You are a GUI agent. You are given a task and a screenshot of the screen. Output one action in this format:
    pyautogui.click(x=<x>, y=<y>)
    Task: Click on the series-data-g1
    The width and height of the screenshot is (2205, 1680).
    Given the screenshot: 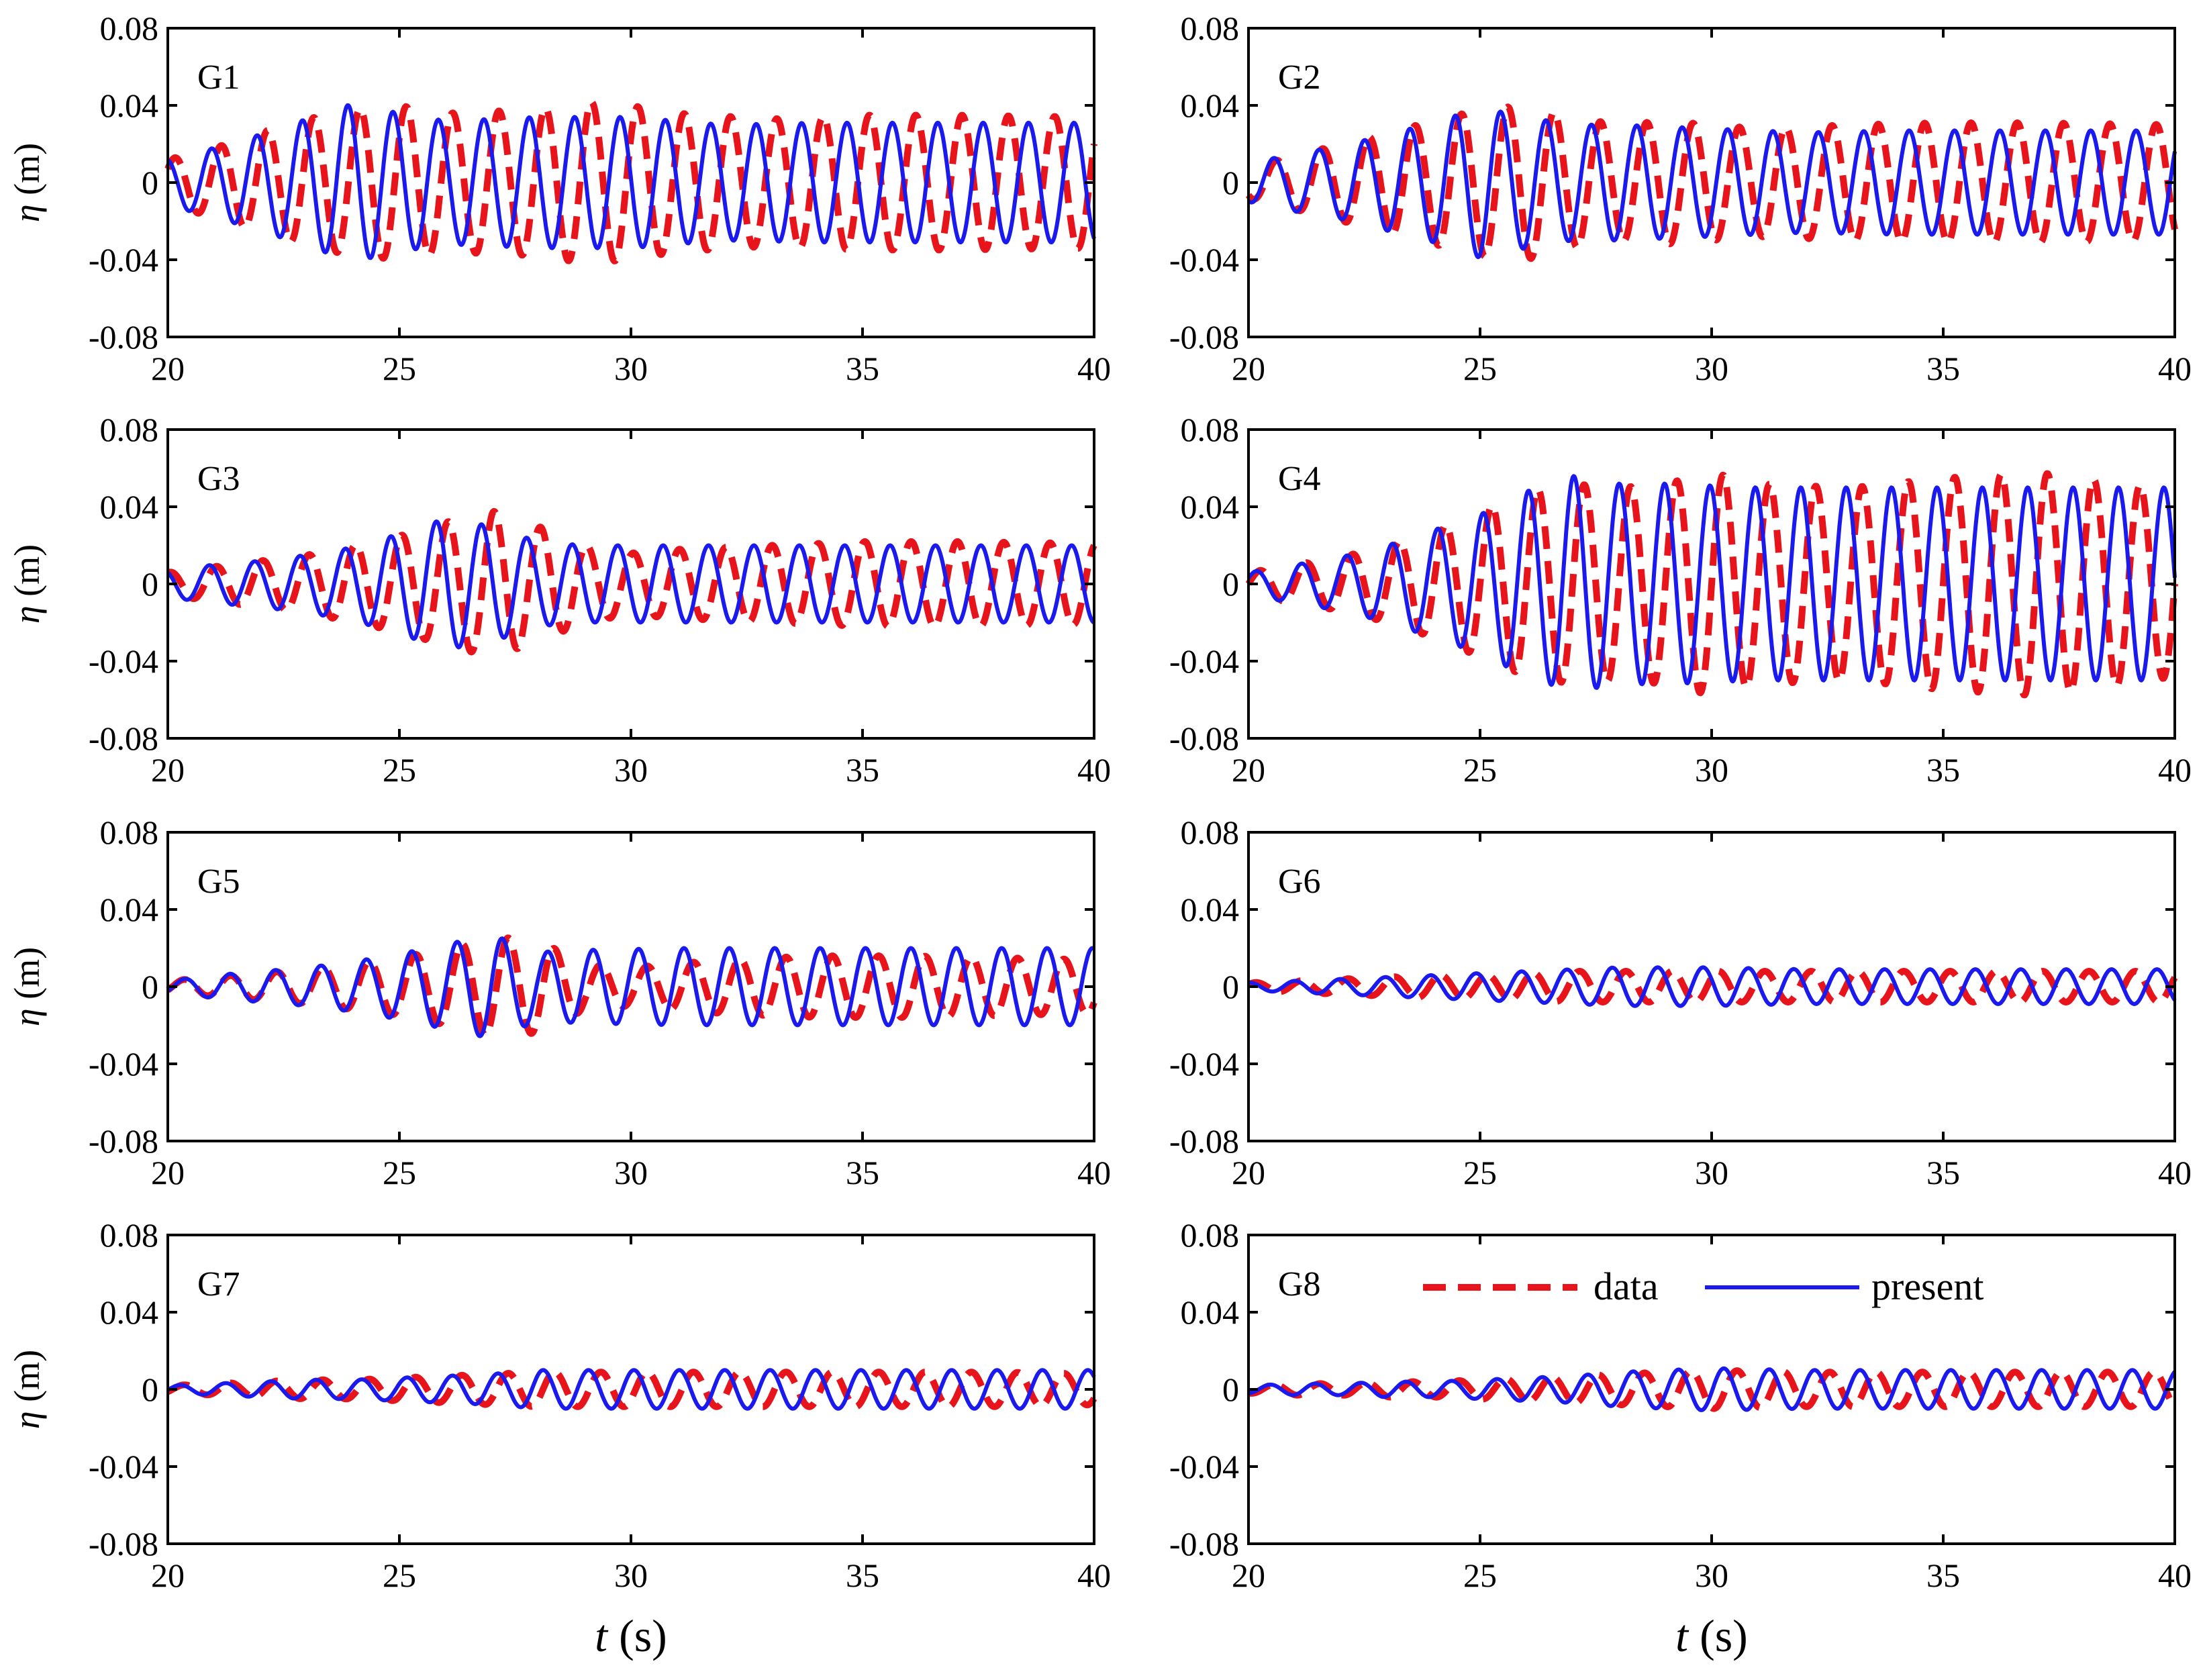 What is the action you would take?
    pyautogui.click(x=630, y=182)
    